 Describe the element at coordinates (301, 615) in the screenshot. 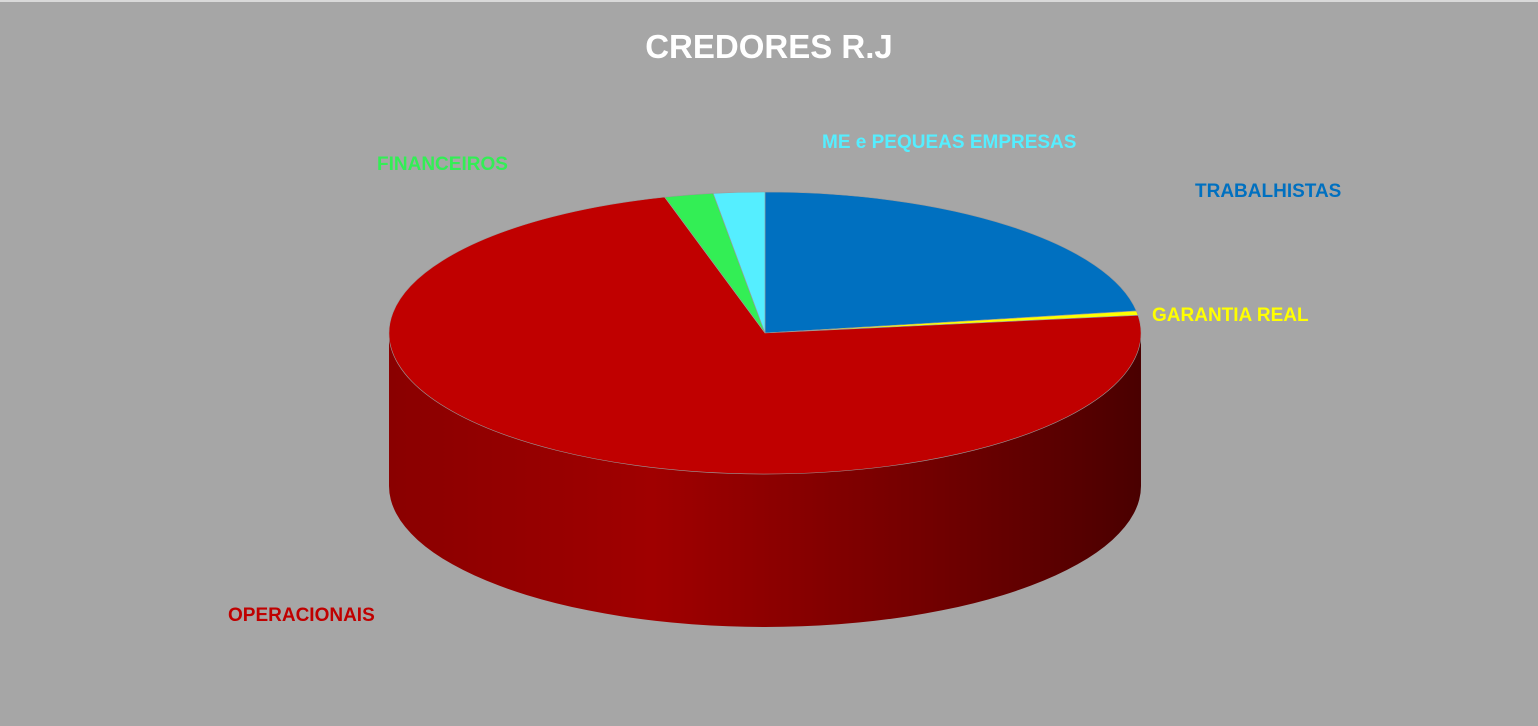

I see `label-operacionais: OPERACIONAIS` at that location.